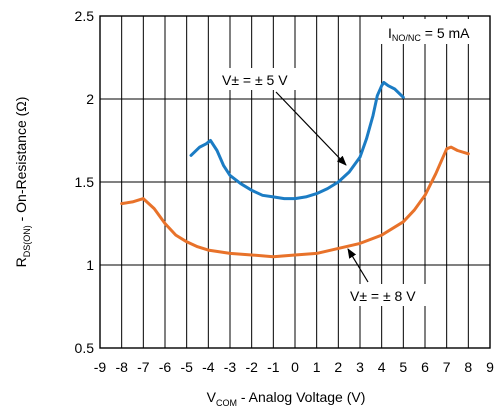 The height and width of the screenshot is (415, 499). I want to click on x-tick-label: -6, so click(165, 367).